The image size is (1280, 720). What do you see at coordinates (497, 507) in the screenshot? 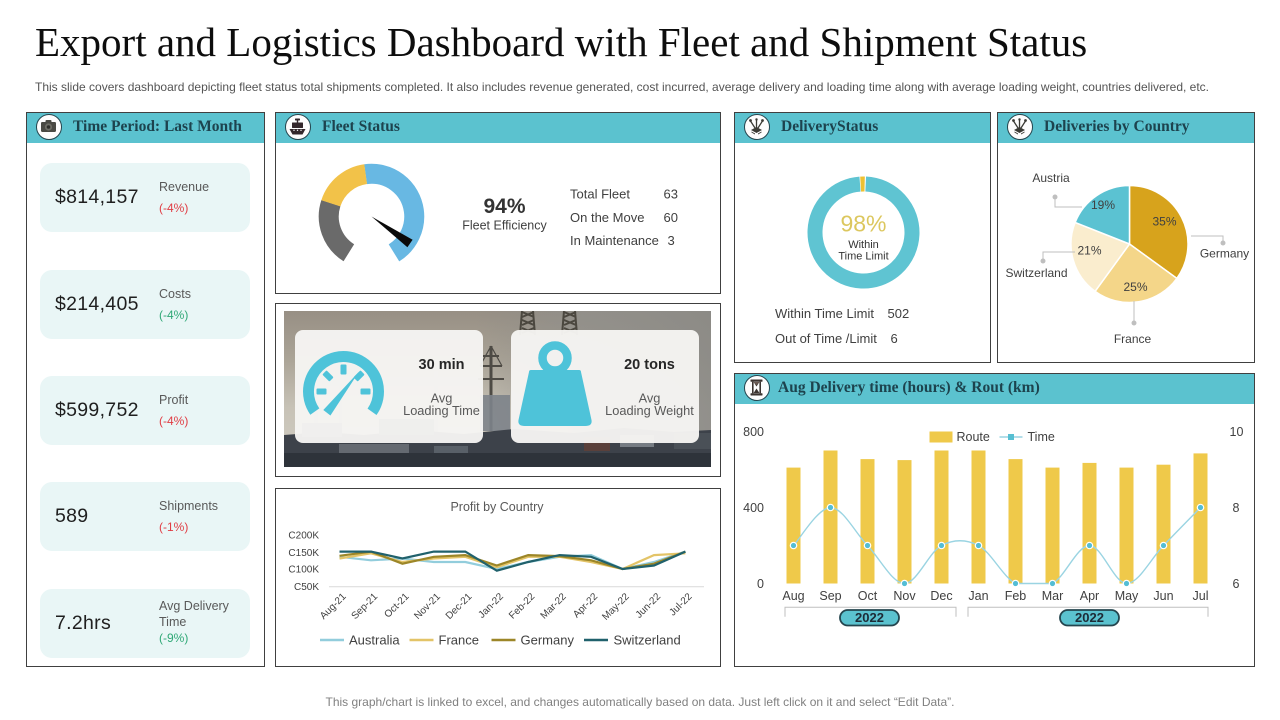
I see `svg-text: Profit by Country` at bounding box center [497, 507].